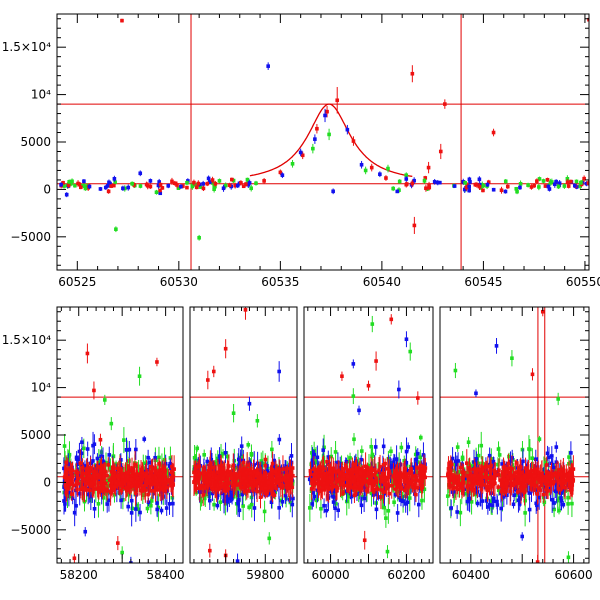  Describe the element at coordinates (382, 282) in the screenshot. I see `x-tick-label: 60540` at that location.